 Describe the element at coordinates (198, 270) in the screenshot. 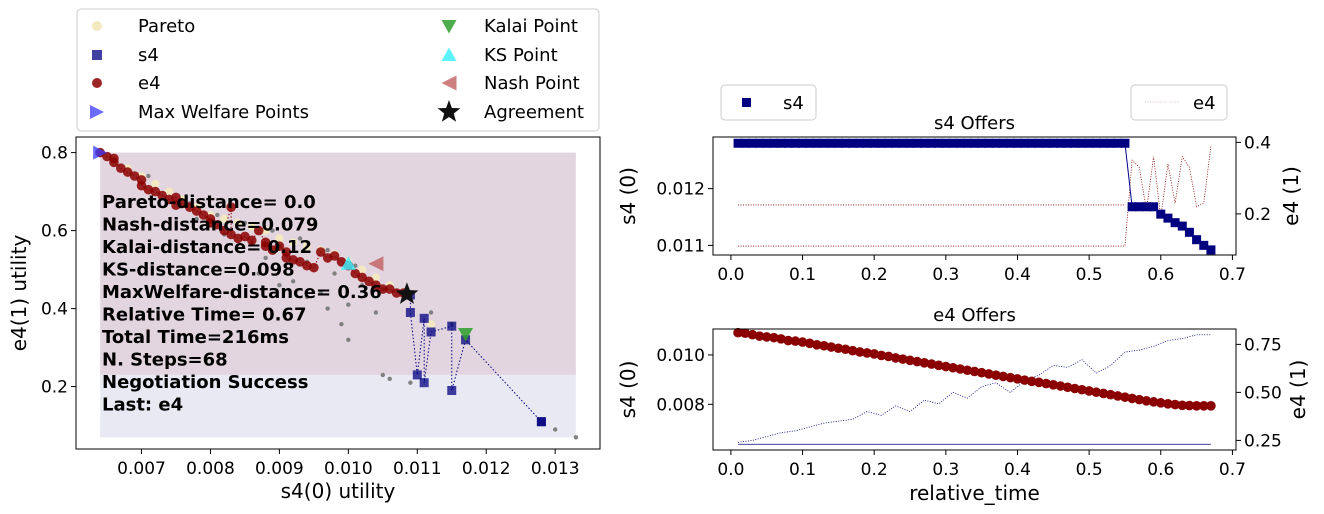

I see `stat-line: KS-distance=0.098` at that location.